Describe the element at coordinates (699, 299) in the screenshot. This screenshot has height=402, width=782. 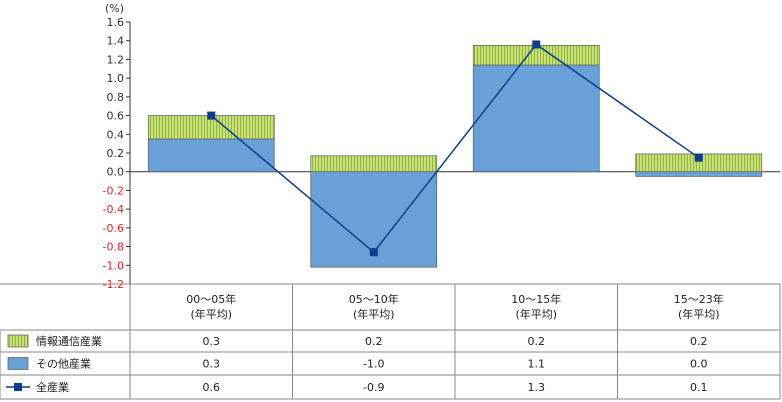
I see `category-label: 15～23年` at that location.